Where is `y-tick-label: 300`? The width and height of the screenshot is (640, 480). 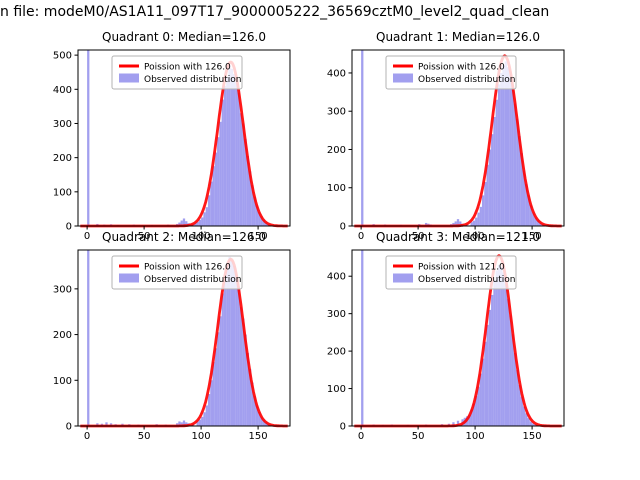
y-tick-label: 300 is located at coordinates (62, 124).